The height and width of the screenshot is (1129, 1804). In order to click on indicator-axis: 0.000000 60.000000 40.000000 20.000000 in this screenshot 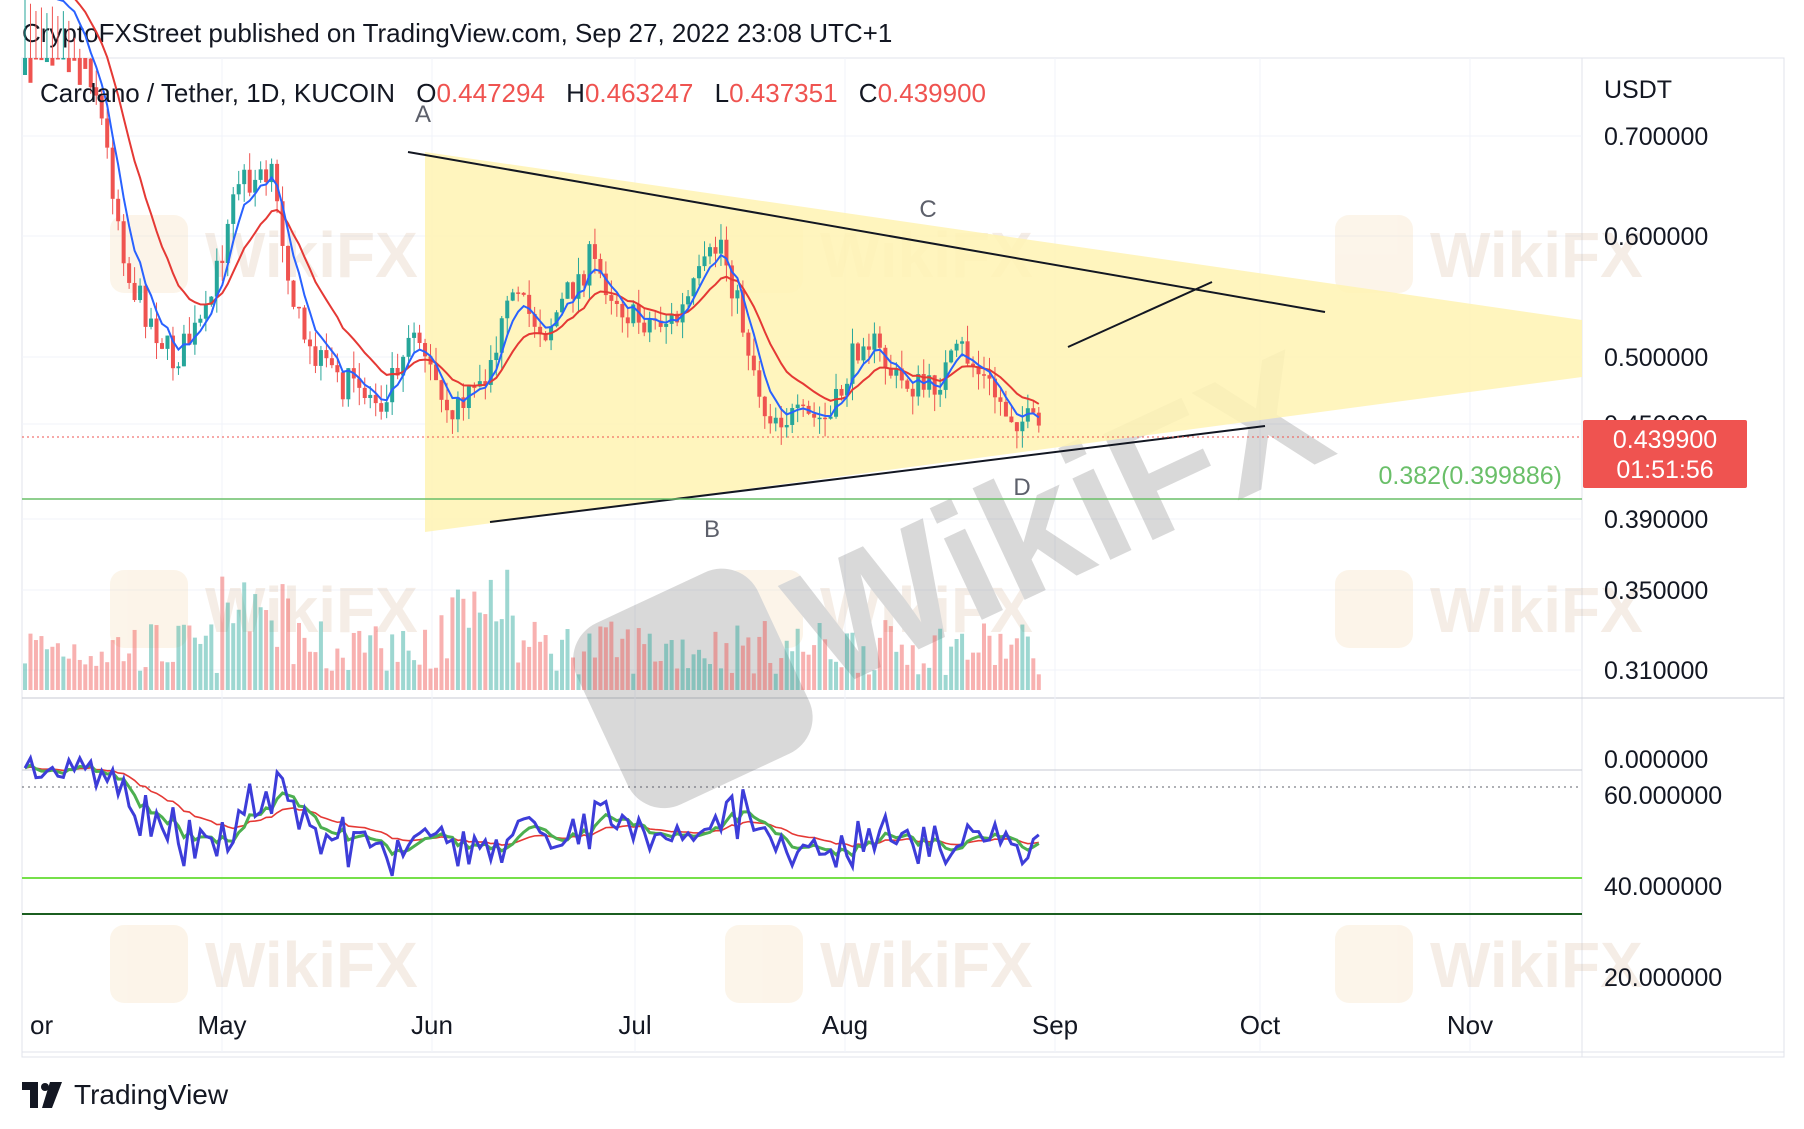, I will do `click(1663, 869)`.